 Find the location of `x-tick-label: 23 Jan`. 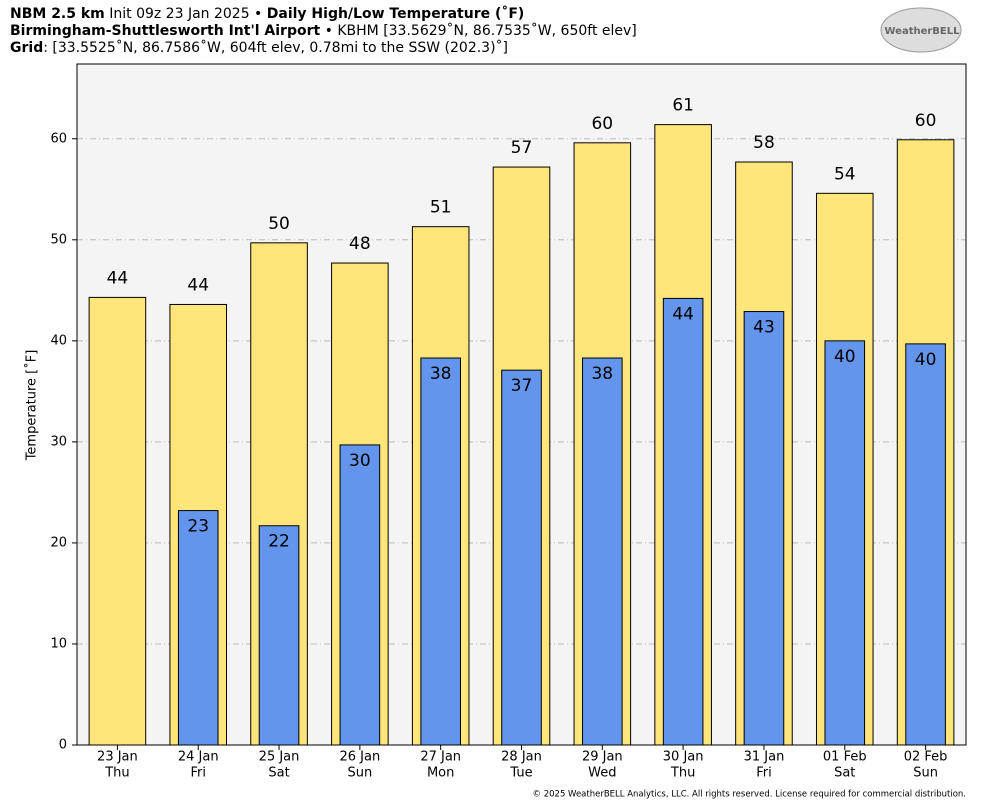

x-tick-label: 23 Jan is located at coordinates (117, 757).